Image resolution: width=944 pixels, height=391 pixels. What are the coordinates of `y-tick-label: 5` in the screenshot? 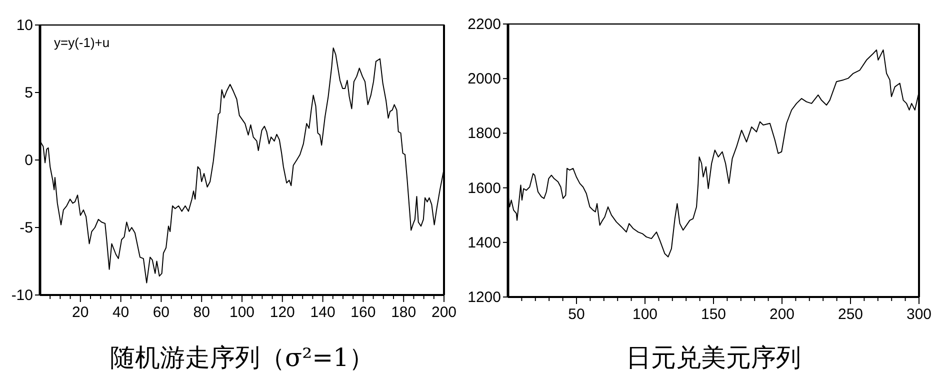 It's located at (28, 93).